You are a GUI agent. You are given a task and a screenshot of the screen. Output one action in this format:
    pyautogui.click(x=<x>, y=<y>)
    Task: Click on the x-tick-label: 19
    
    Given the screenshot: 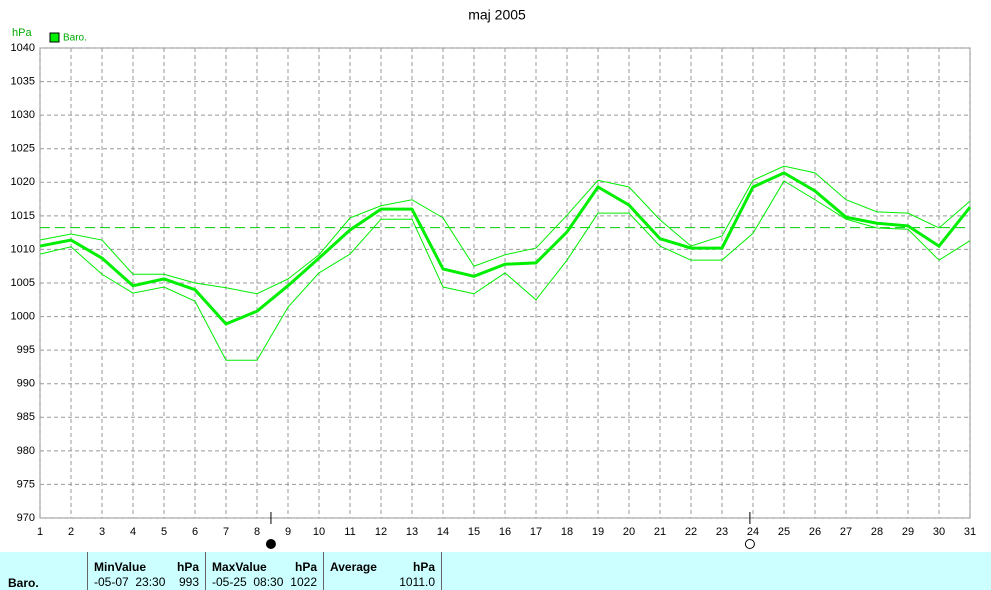 What is the action you would take?
    pyautogui.click(x=598, y=532)
    